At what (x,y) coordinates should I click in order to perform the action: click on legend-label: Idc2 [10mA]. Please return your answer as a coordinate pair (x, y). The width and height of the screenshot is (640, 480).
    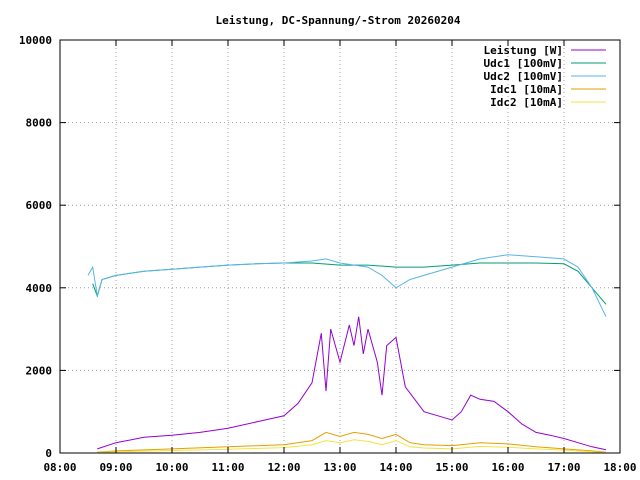
    Looking at the image, I should click on (526, 102).